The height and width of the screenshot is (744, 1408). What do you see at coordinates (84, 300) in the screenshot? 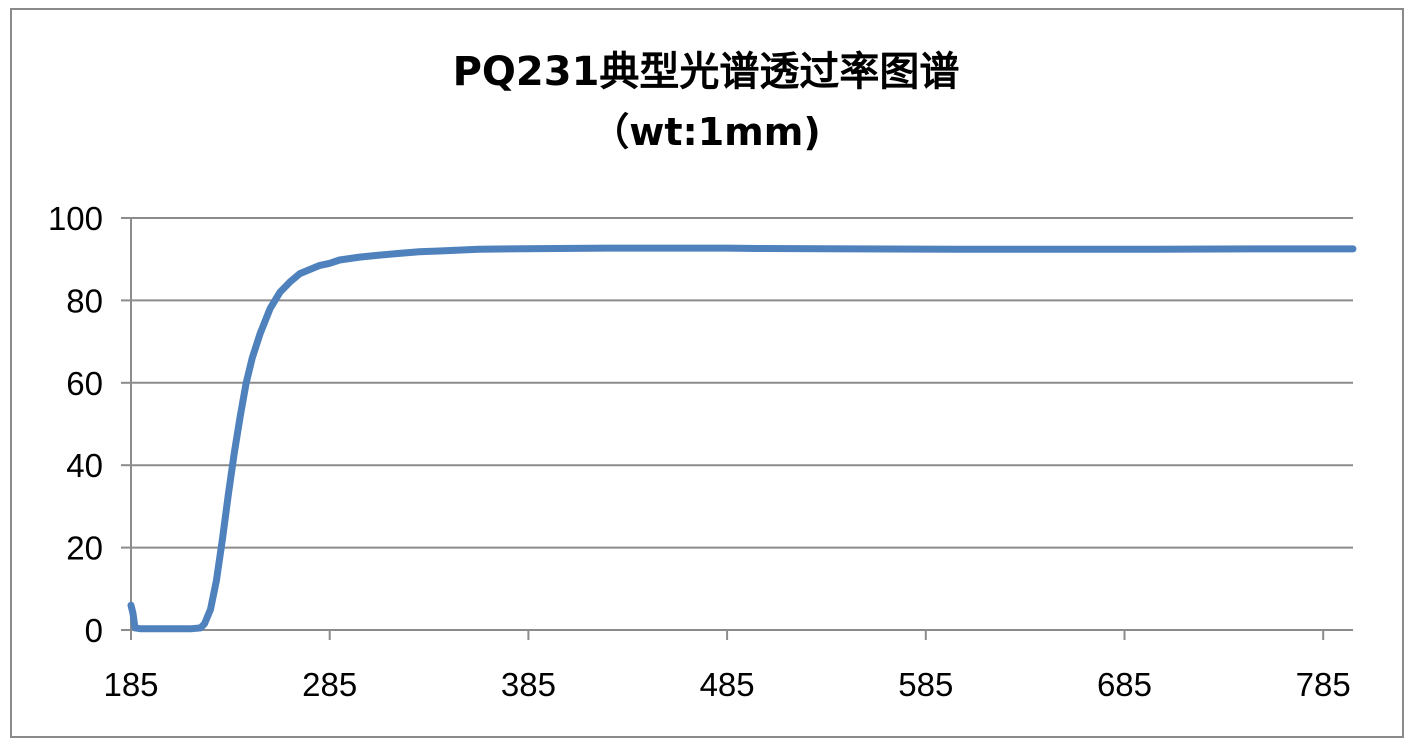
I see `y-tick-label: 80` at bounding box center [84, 300].